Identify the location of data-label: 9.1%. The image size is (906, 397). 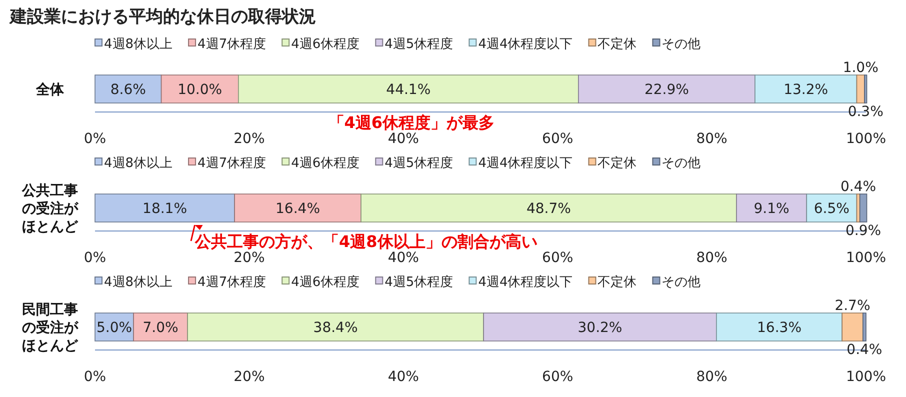
(772, 209).